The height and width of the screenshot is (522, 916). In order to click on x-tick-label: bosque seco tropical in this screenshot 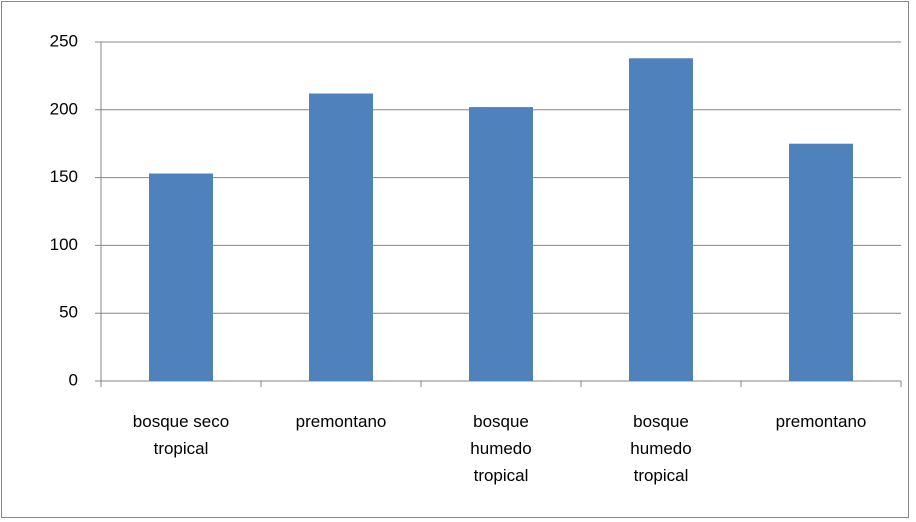, I will do `click(181, 435)`.